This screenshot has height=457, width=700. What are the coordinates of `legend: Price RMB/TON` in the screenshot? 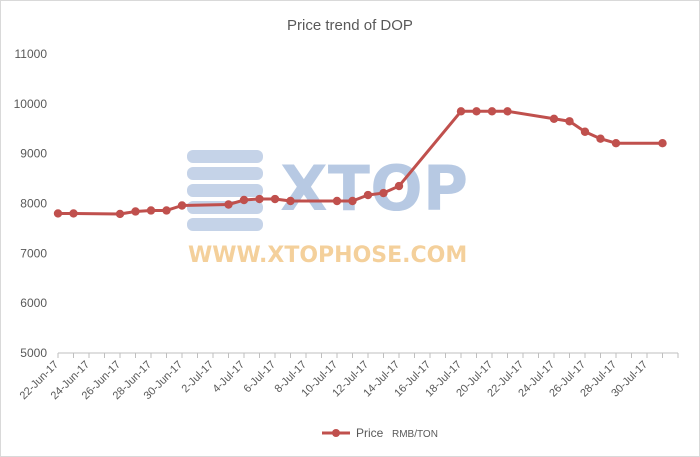 It's located at (380, 433).